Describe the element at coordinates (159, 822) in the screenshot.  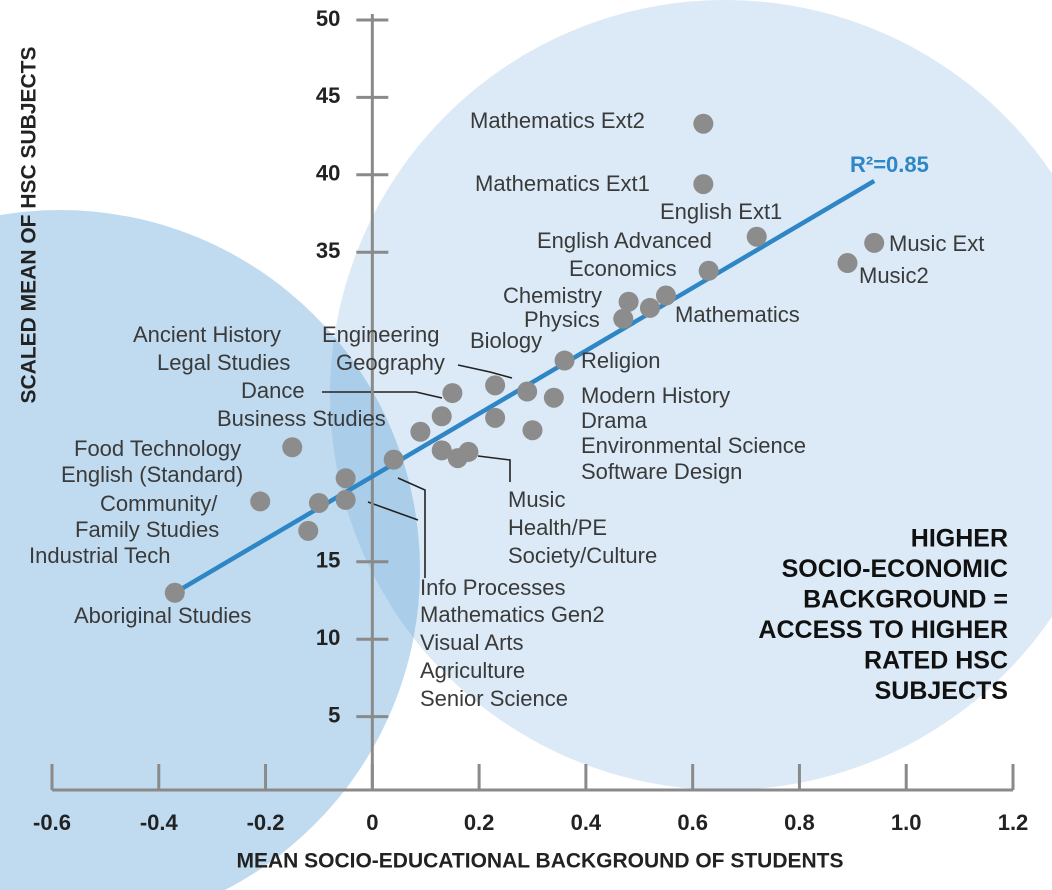
I see `x-tick-label: -0.4` at that location.